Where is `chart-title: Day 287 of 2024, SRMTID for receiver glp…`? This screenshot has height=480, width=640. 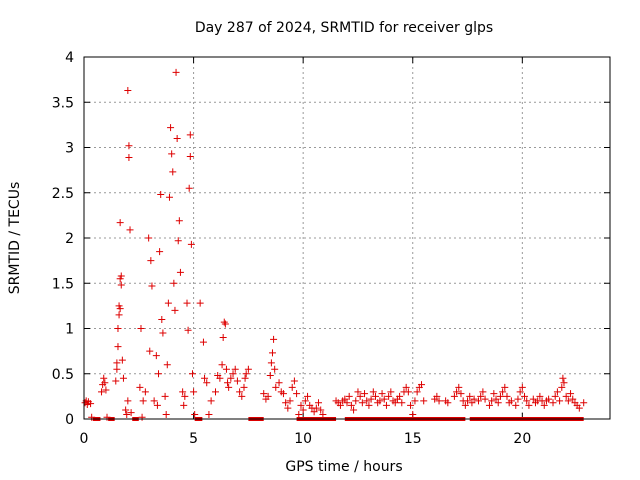
chart-title: Day 287 of 2024, SRMTID for receiver glp… is located at coordinates (344, 28).